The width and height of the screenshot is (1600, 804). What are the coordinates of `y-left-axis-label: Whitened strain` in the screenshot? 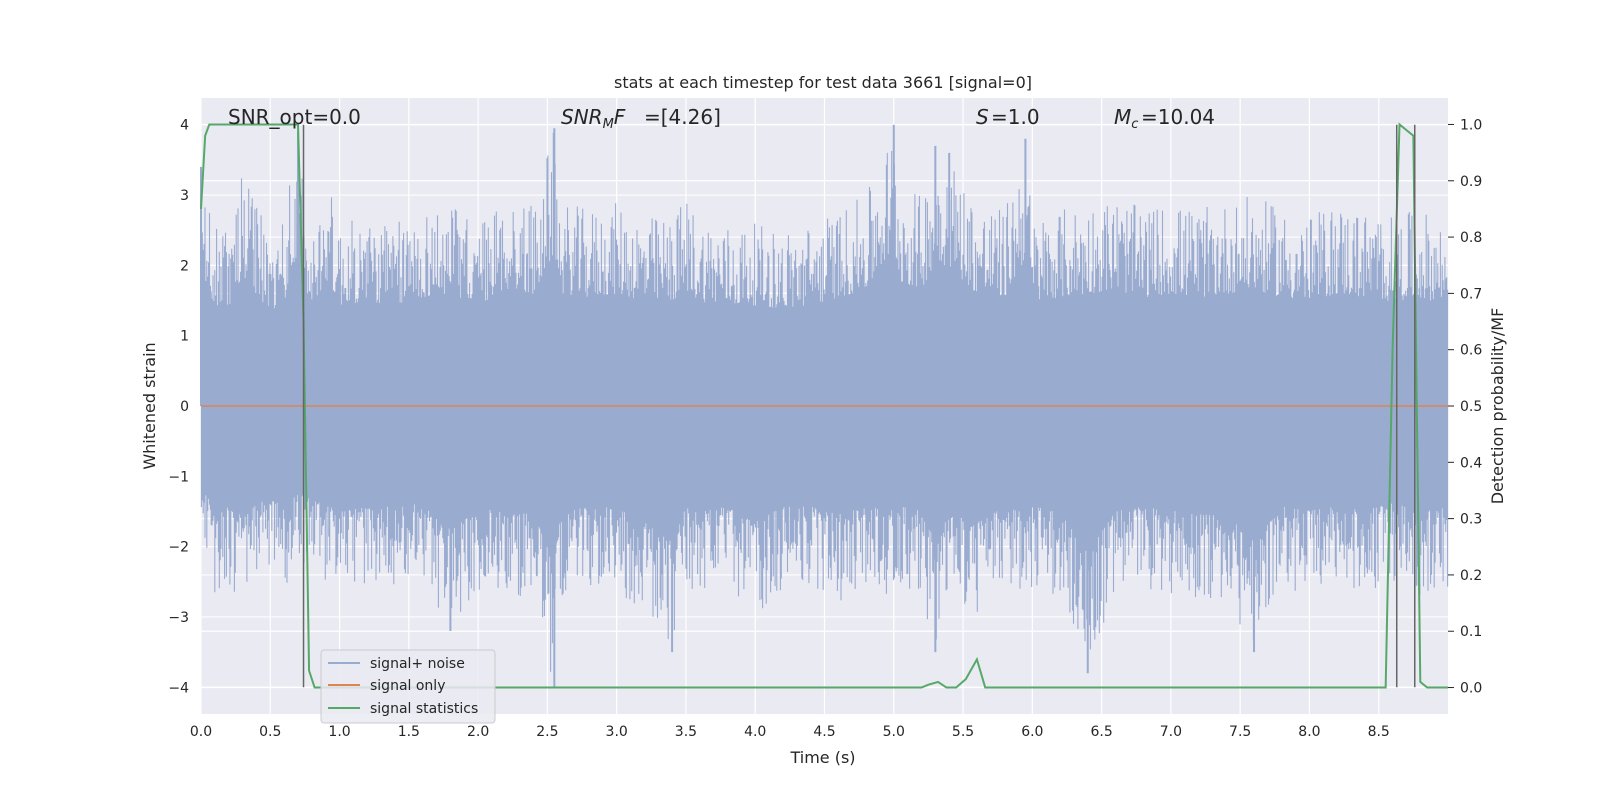 It's located at (149, 405).